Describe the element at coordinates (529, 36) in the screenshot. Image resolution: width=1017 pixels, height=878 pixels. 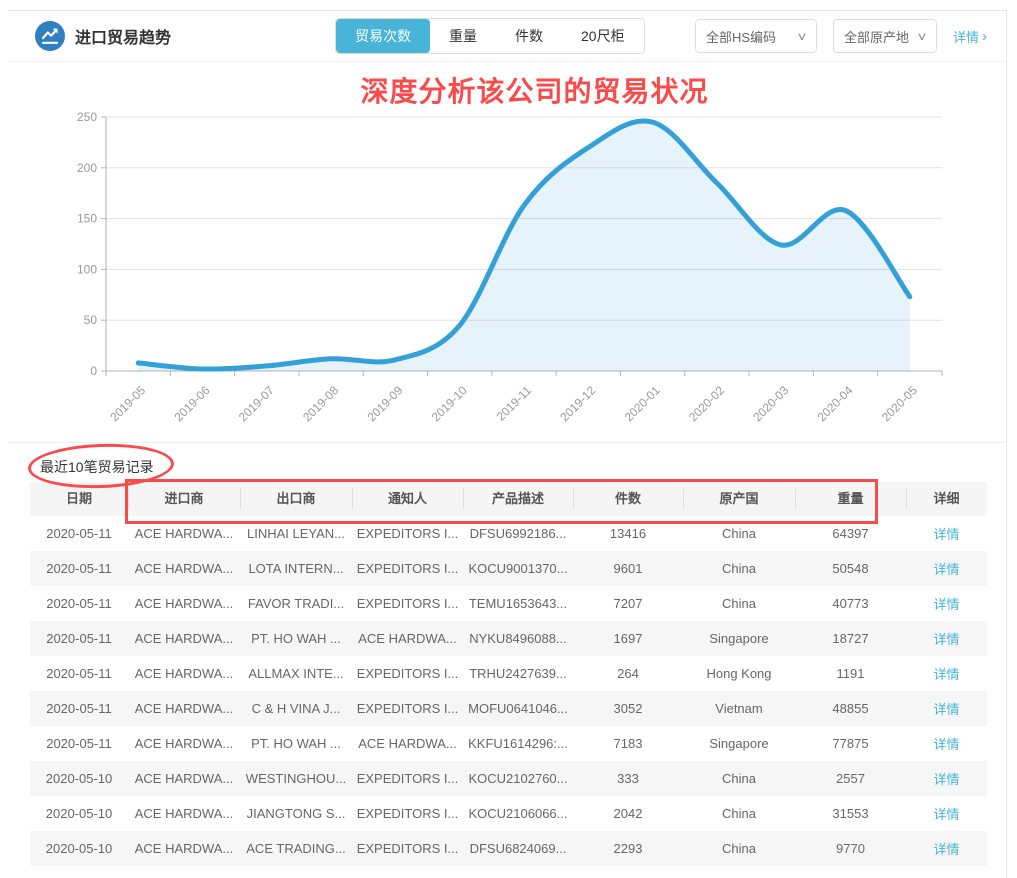
I see `tab-quantity: 件数` at that location.